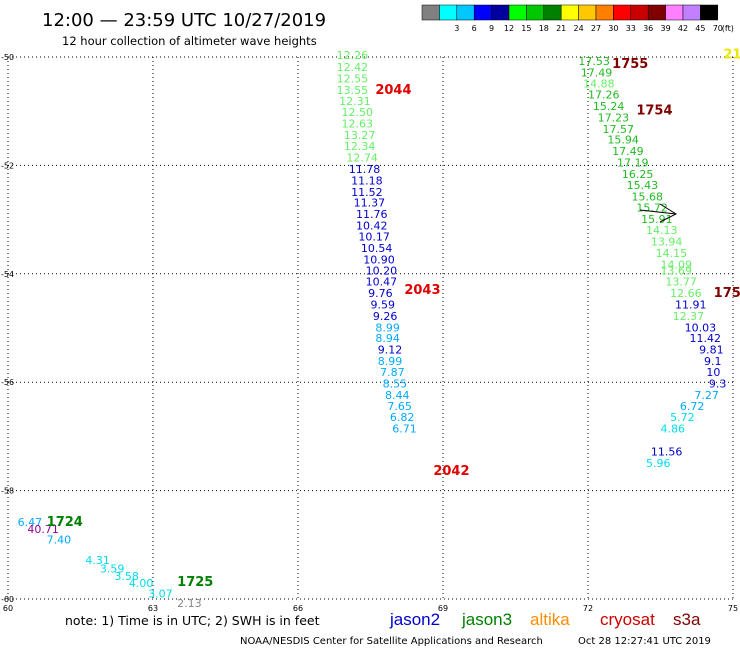 This screenshot has width=740, height=650. Describe the element at coordinates (372, 214) in the screenshot. I see `wave-height-value: 11.76` at that location.